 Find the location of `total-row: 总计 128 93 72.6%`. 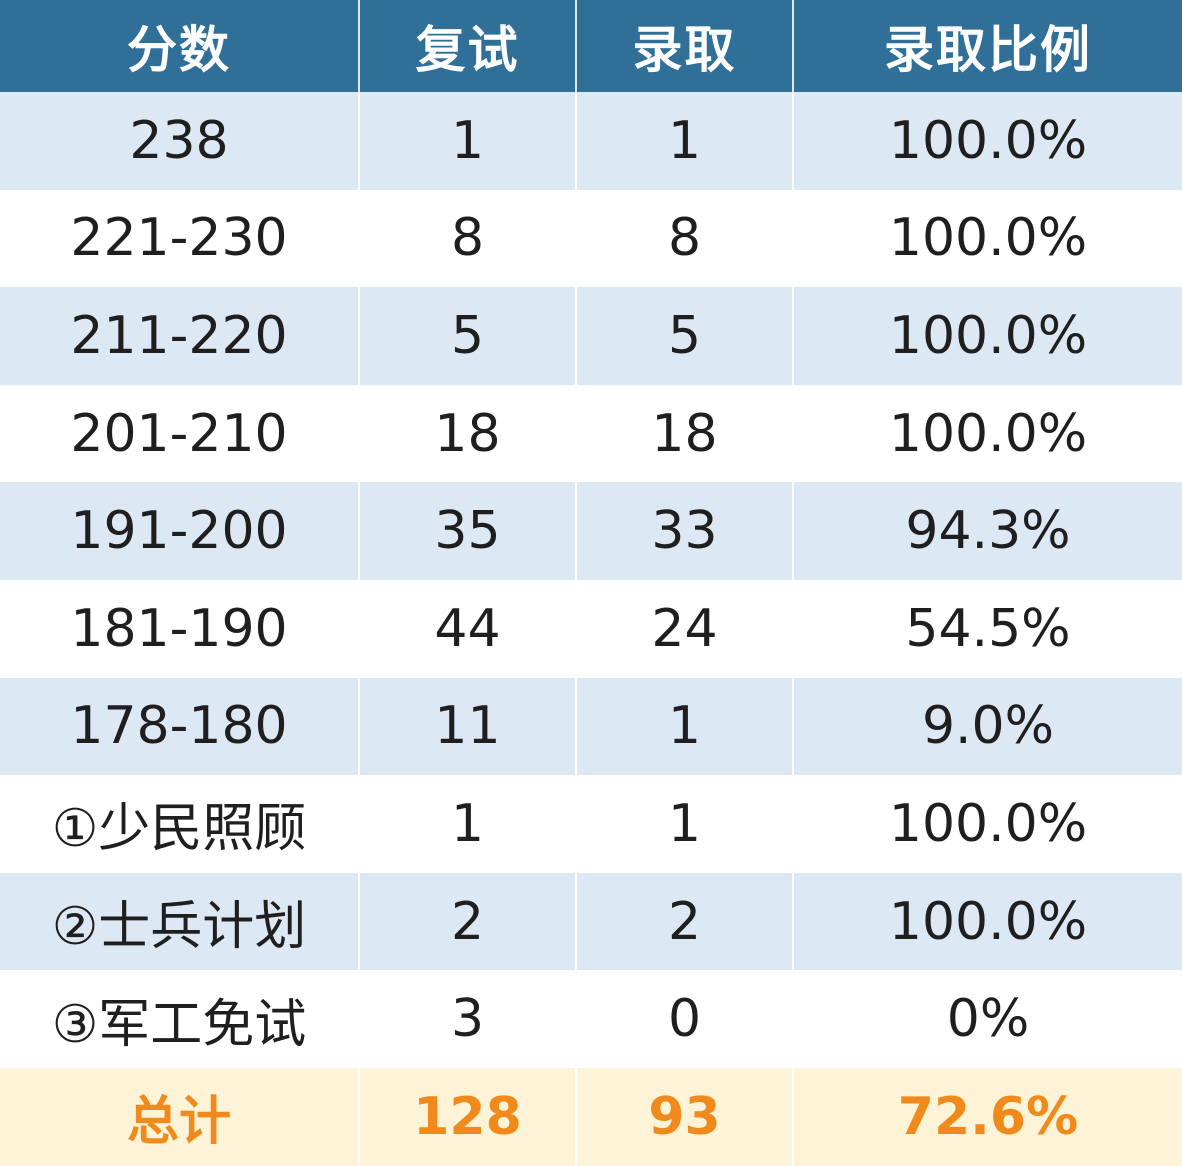

total-row: 总计 128 93 72.6% is located at coordinates (591, 1116).